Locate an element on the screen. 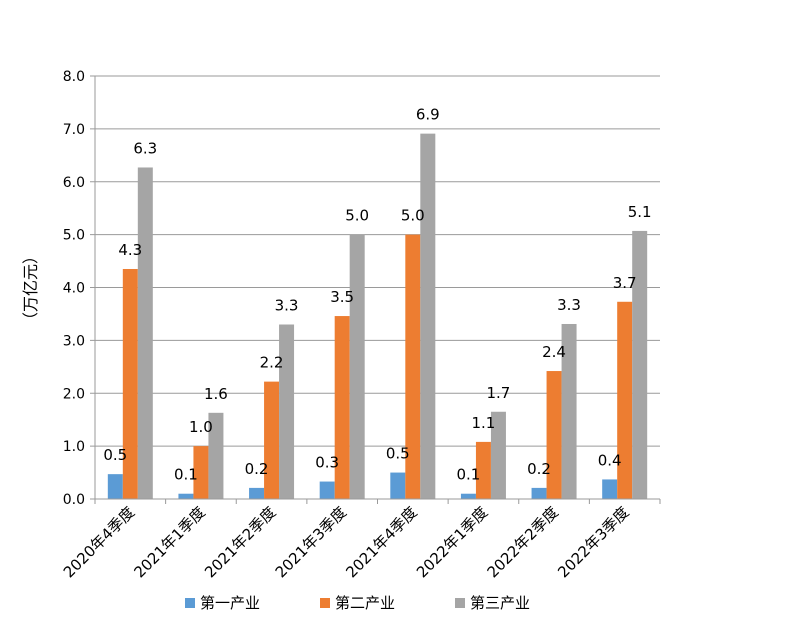 The width and height of the screenshot is (791, 626). y-tick-label: 4.0 is located at coordinates (74, 289).